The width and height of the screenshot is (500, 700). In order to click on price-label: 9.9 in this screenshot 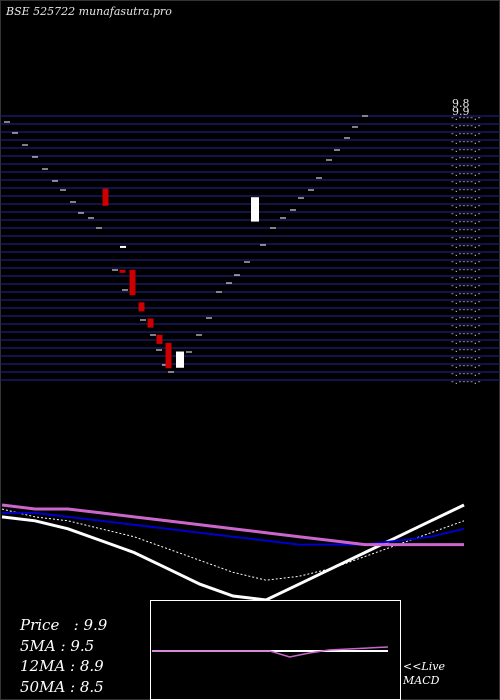, I will do `click(461, 111)`.